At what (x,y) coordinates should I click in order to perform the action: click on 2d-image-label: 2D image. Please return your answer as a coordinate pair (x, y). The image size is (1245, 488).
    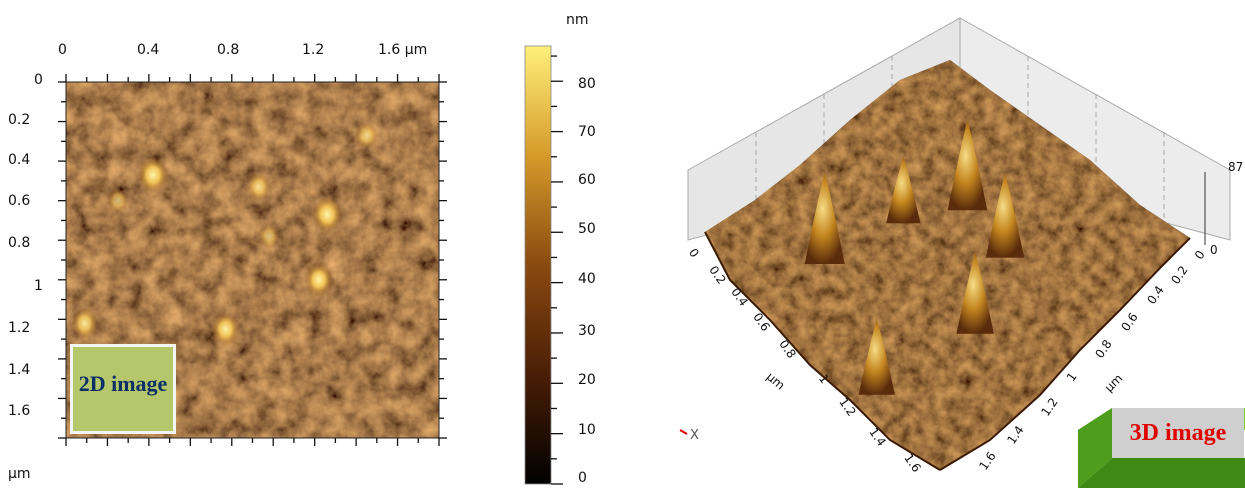
    Looking at the image, I should click on (123, 389).